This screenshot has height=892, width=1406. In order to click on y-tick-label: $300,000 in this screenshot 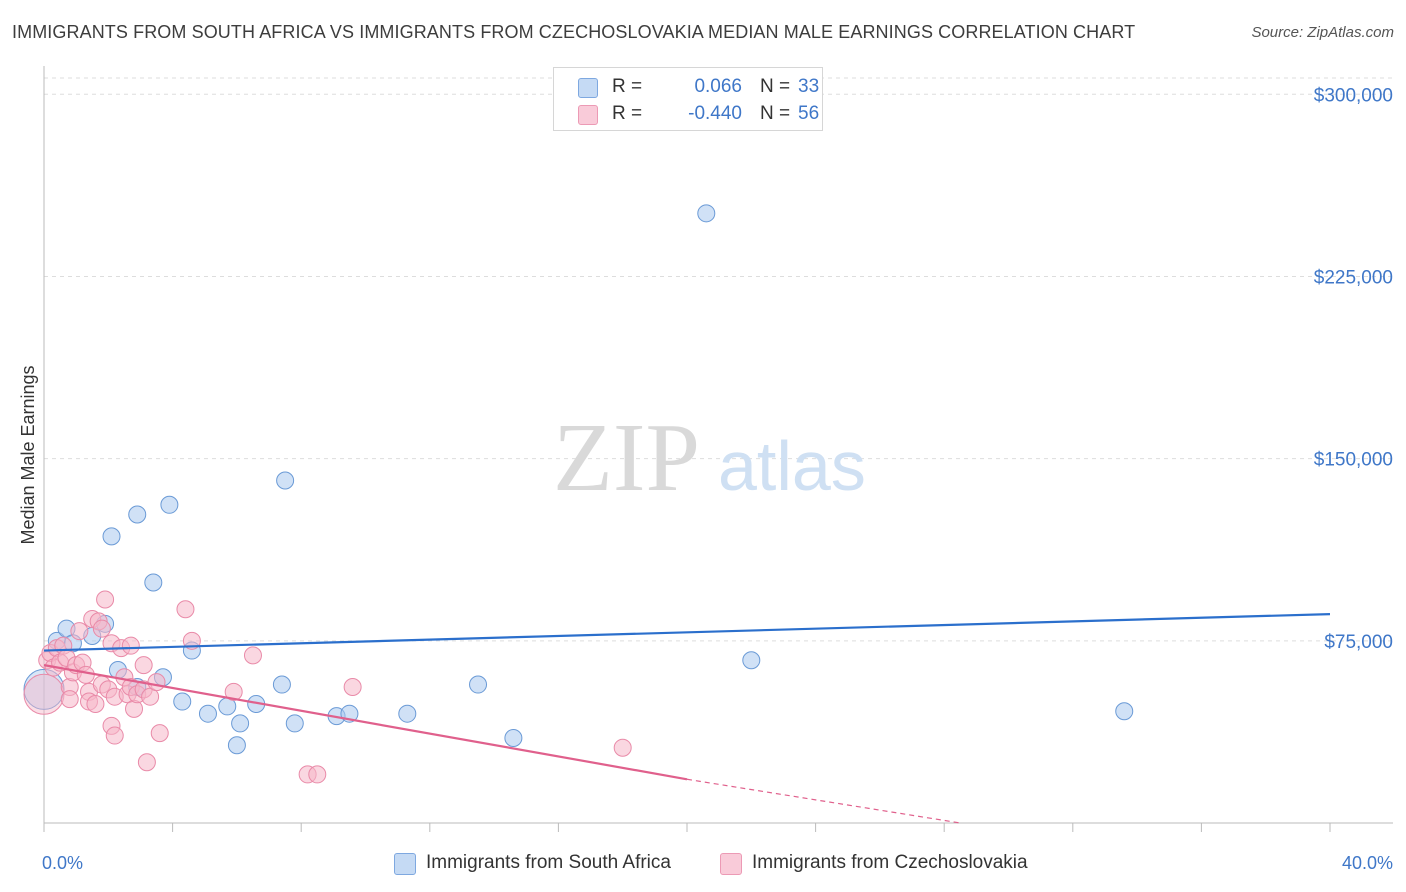, I will do `click(1353, 95)`.